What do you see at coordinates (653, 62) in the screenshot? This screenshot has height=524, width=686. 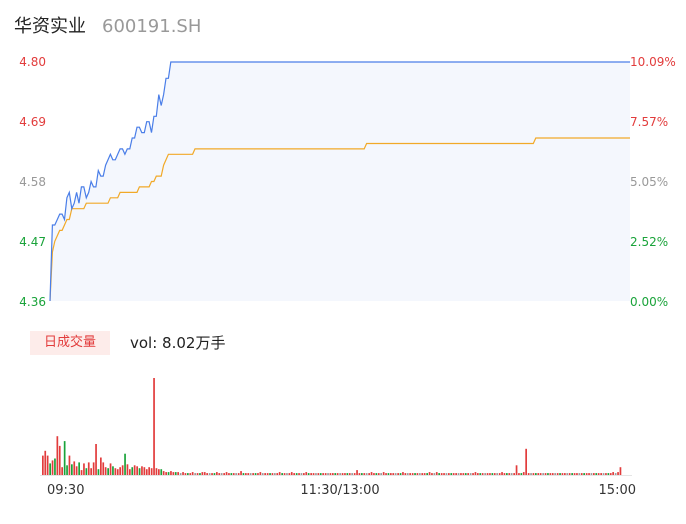 I see `pct-tick-0: 10.09%` at bounding box center [653, 62].